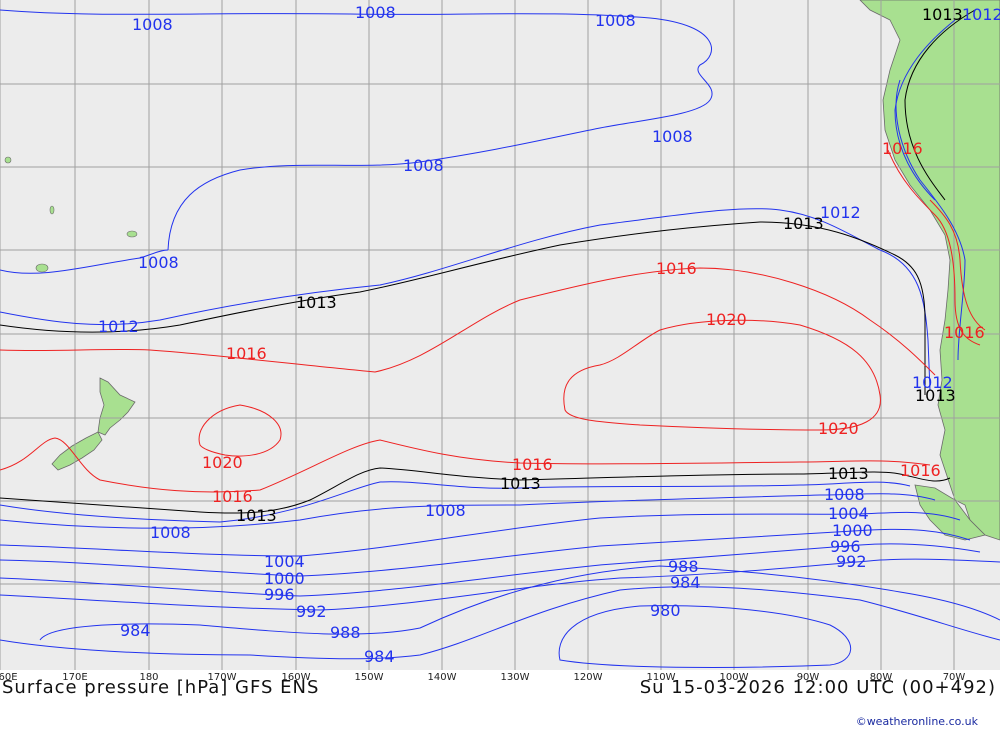 The width and height of the screenshot is (1000, 733). Describe the element at coordinates (588, 677) in the screenshot. I see `longitude-tick-label: 120W` at that location.